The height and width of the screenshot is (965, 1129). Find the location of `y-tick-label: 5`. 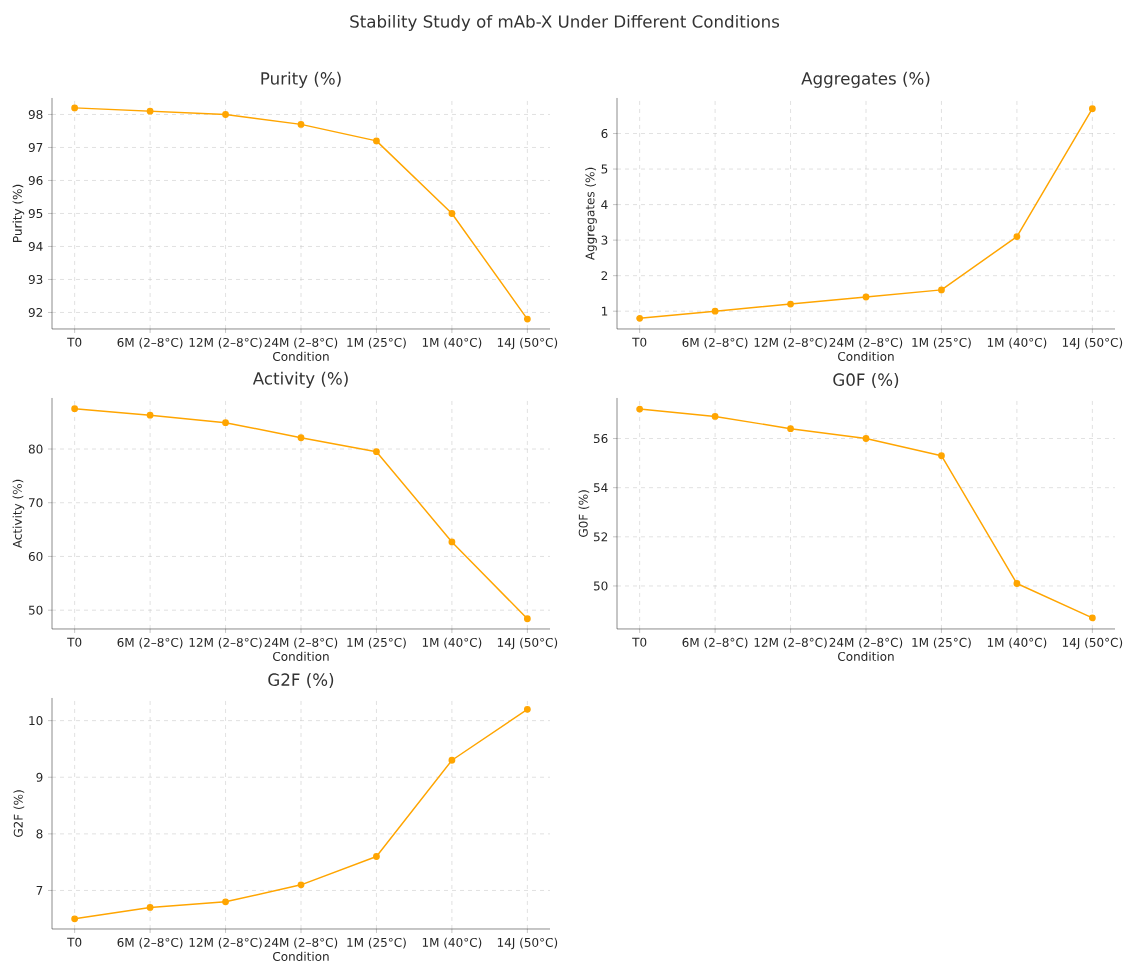

y-tick-label: 5 is located at coordinates (604, 169).